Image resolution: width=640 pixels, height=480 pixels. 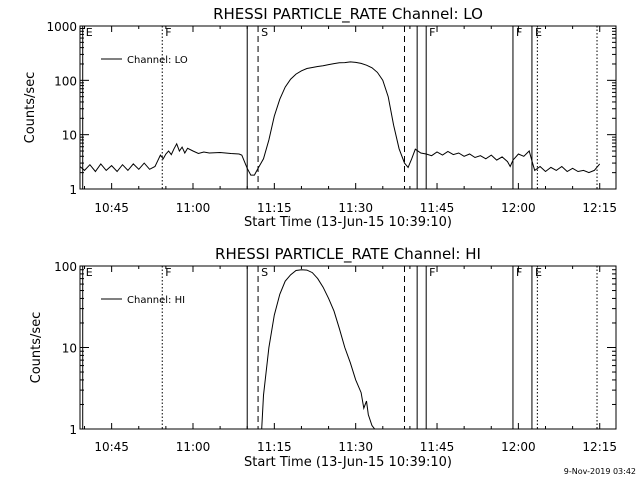 I want to click on legend-entry: Channel: HI, so click(x=156, y=300).